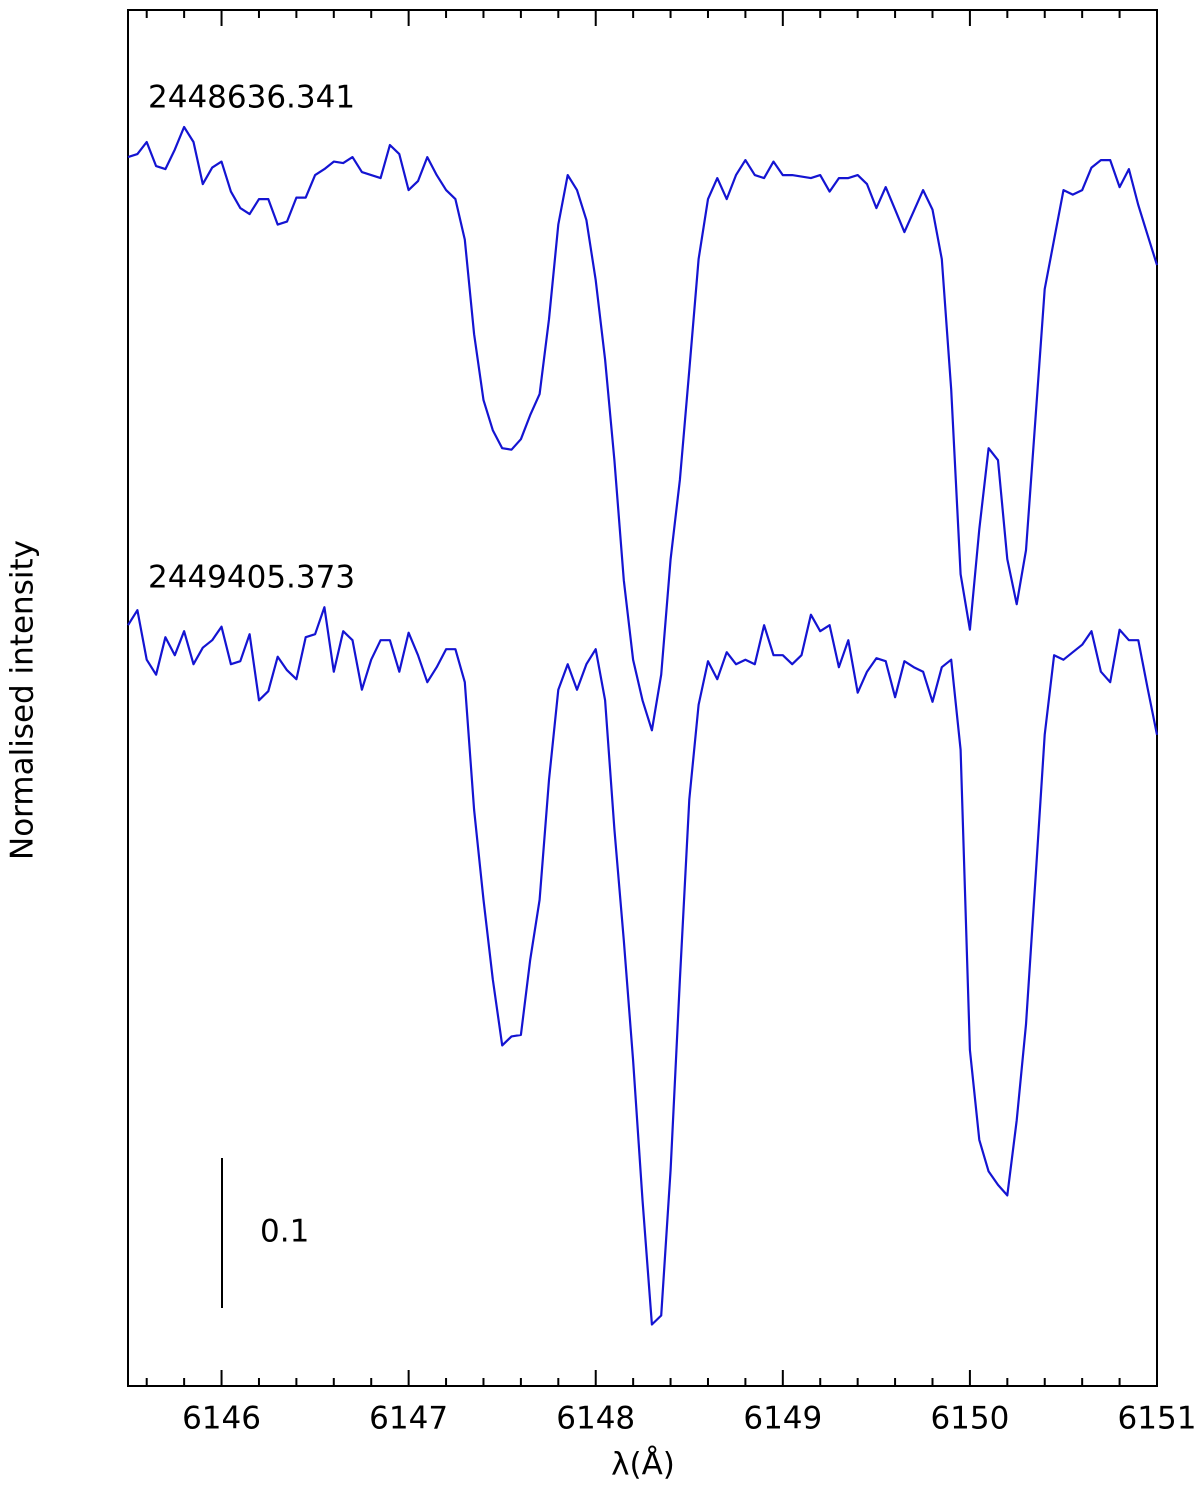  What do you see at coordinates (643, 1465) in the screenshot?
I see `x-axis-label: λ(Å)` at bounding box center [643, 1465].